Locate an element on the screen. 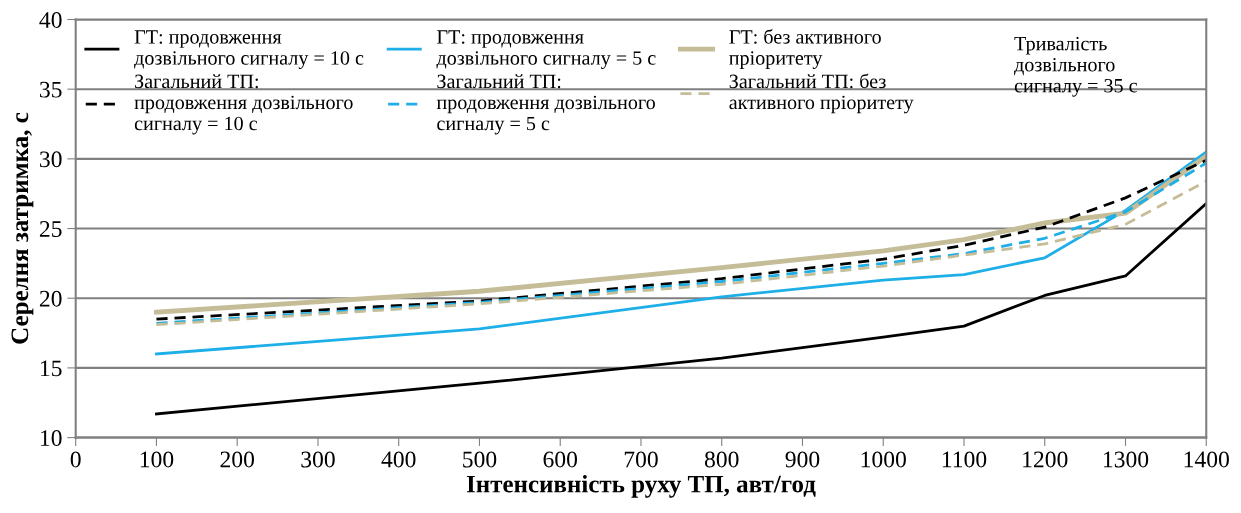 This screenshot has height=513, width=1241. legend-label: Загальний ТП: продовження дозвільного сигналу = 5 с is located at coordinates (545, 104).